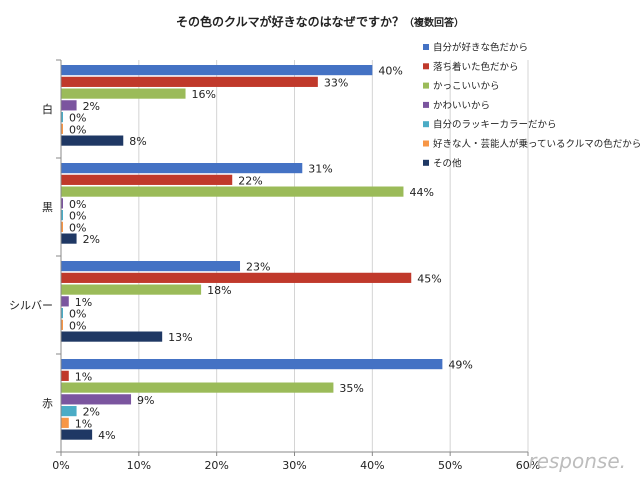 The height and width of the screenshot is (480, 640). I want to click on category-label: 白, so click(47, 109).